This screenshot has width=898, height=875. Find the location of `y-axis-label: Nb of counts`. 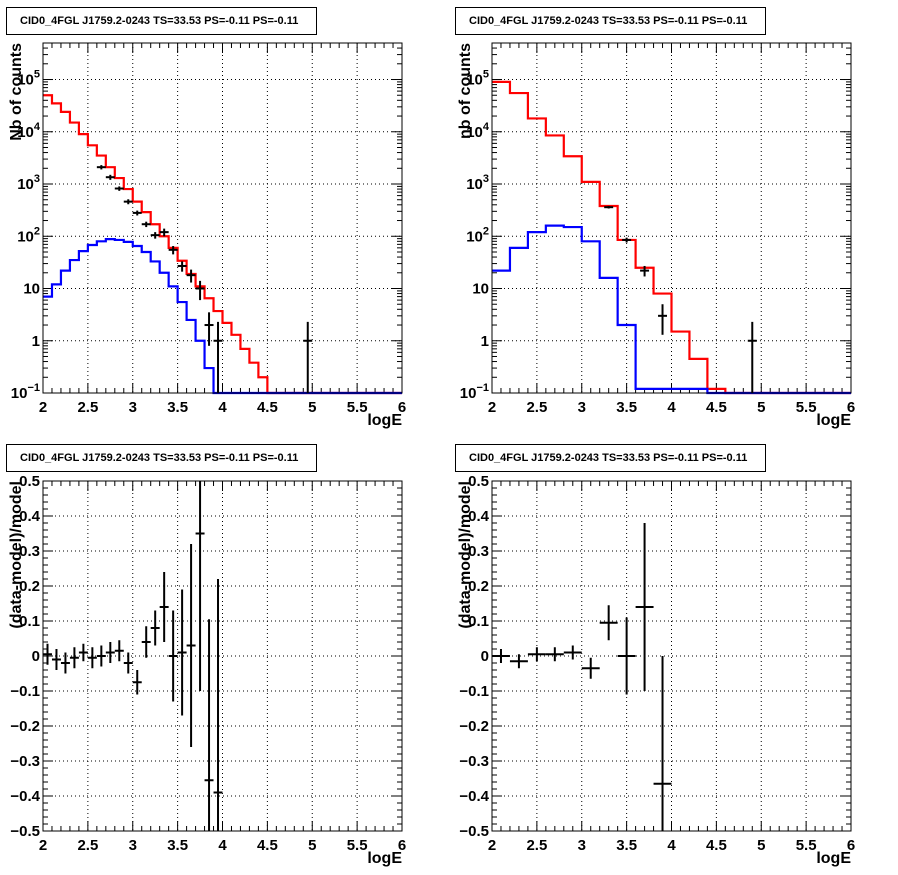

y-axis-label: Nb of counts is located at coordinates (16, 92).